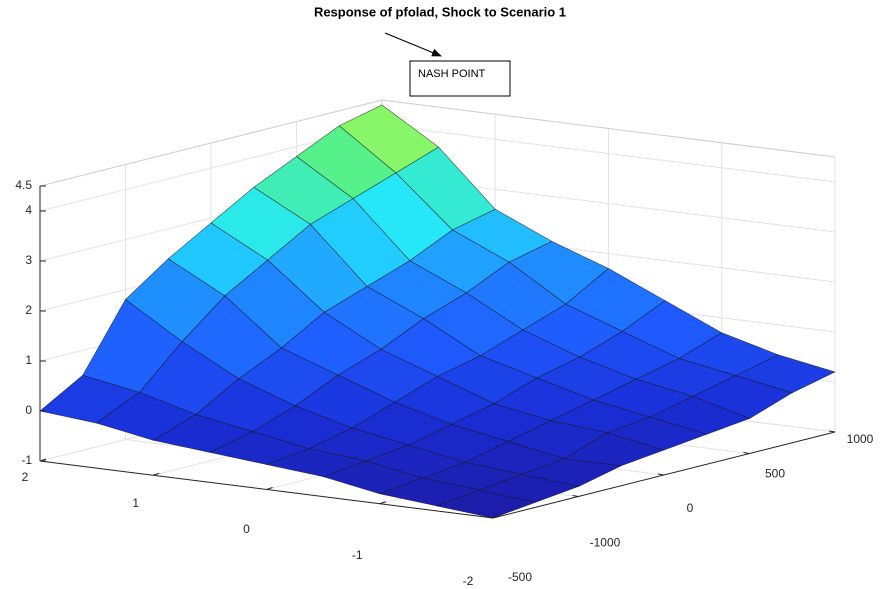 The image size is (882, 589). I want to click on x-tick-label: 500, so click(775, 474).